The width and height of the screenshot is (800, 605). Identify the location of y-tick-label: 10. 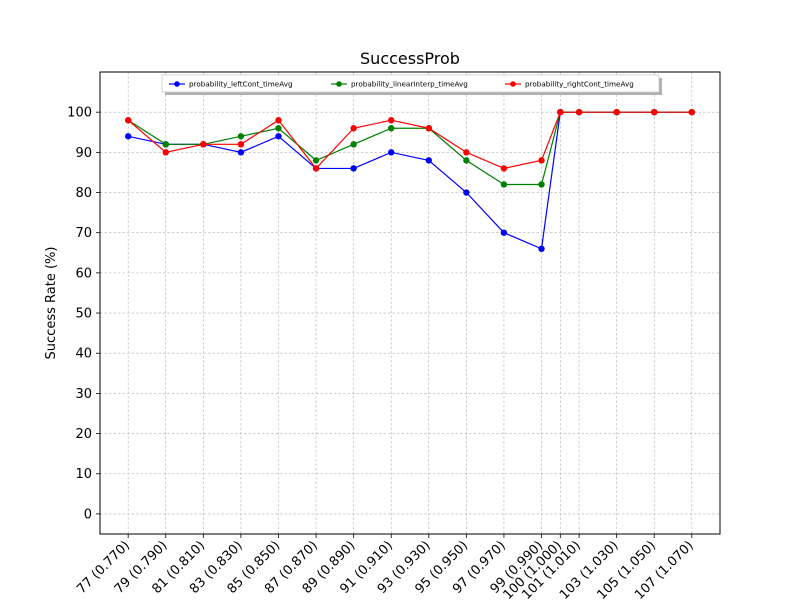
(83, 474).